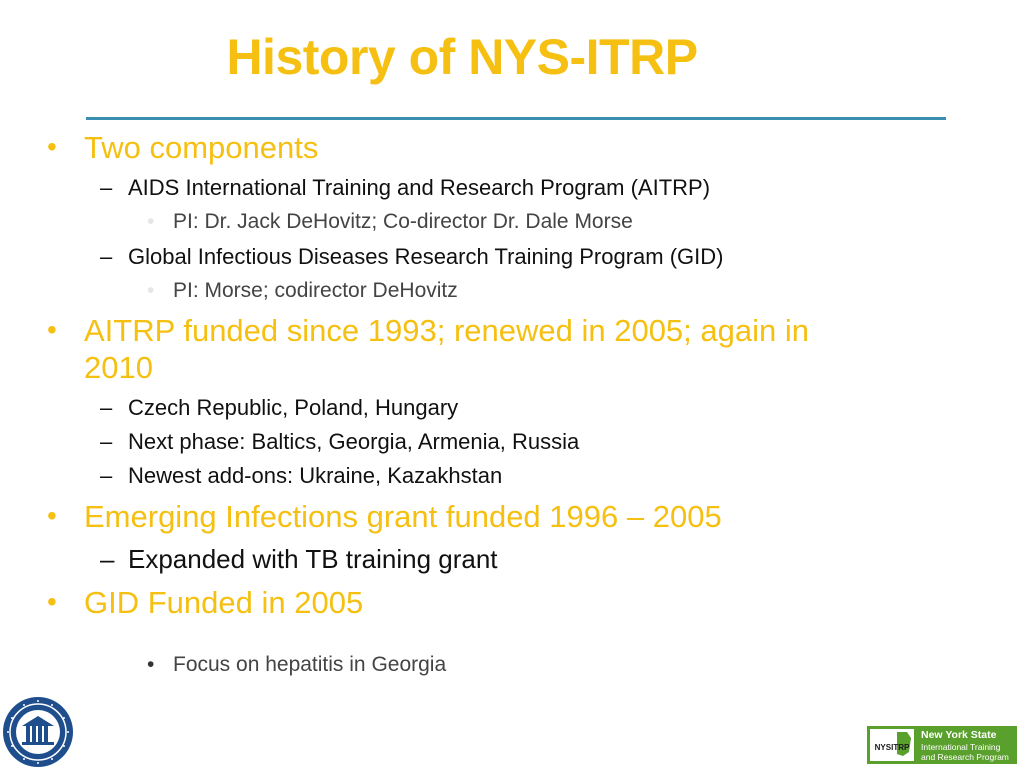 This screenshot has height=768, width=1024. I want to click on bullet-gid-funded: • GID Funded in 2005, so click(205, 603).